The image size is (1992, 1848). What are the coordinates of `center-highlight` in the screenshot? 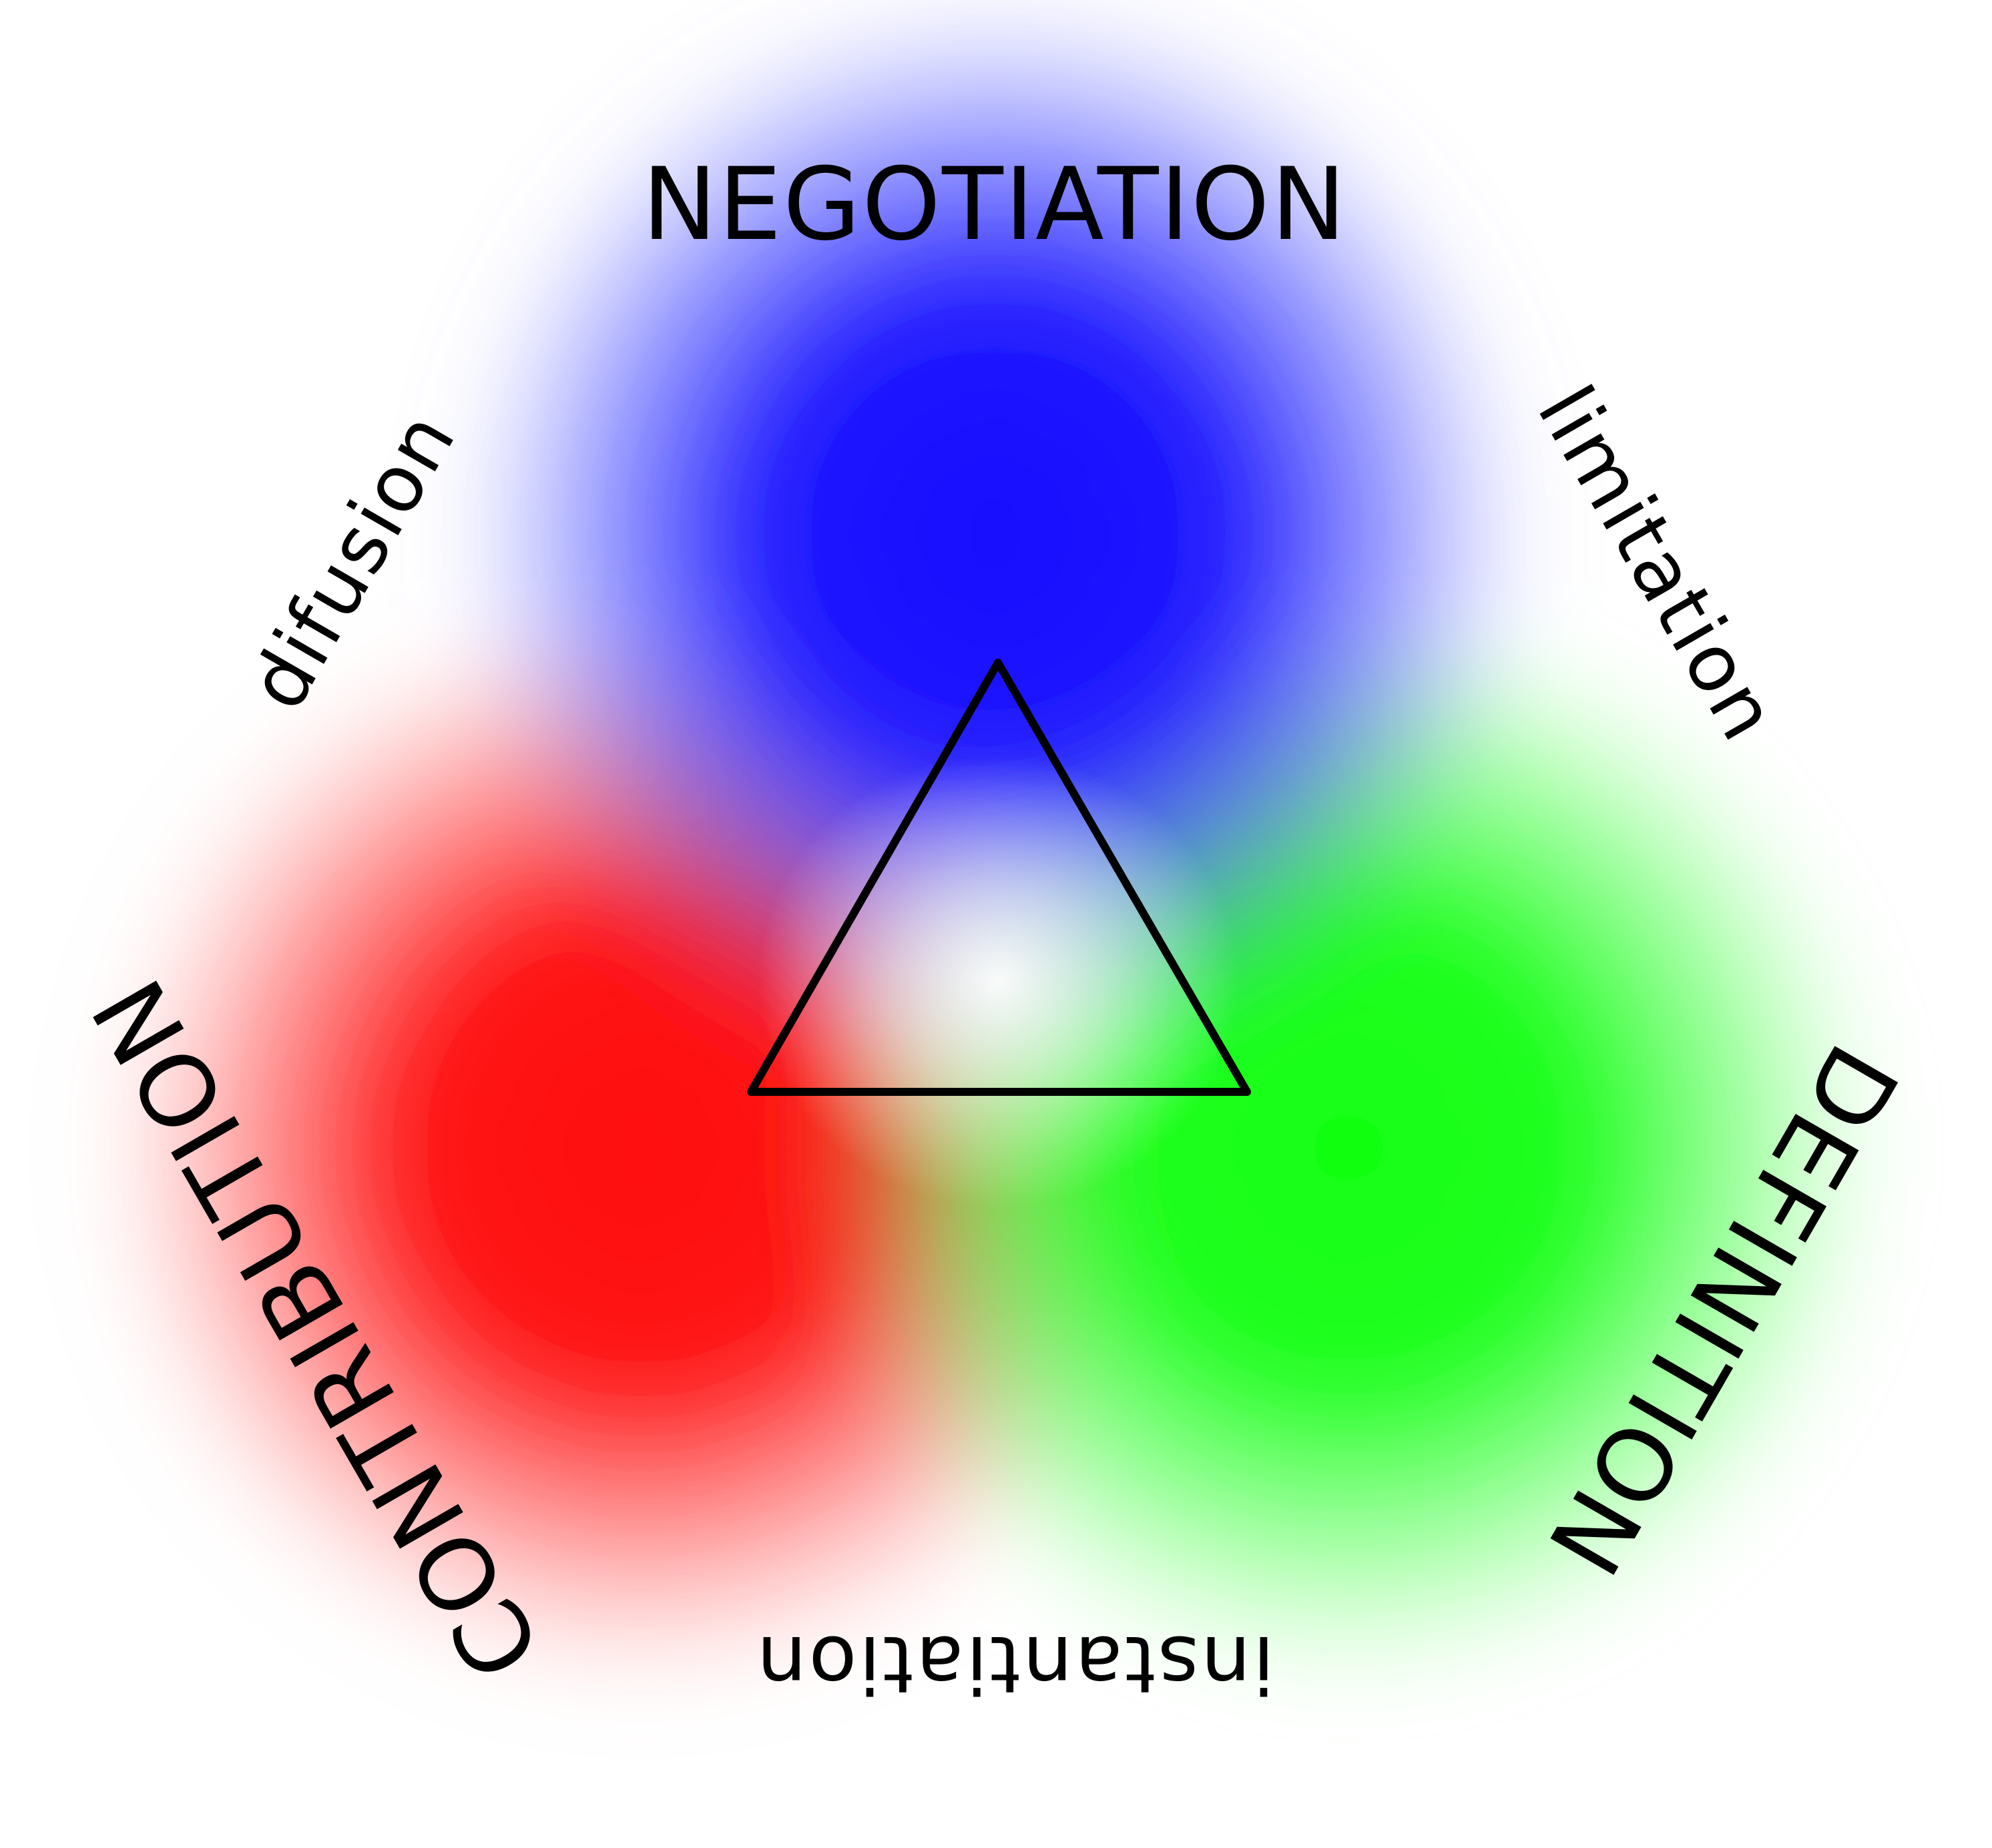 It's located at (998, 981).